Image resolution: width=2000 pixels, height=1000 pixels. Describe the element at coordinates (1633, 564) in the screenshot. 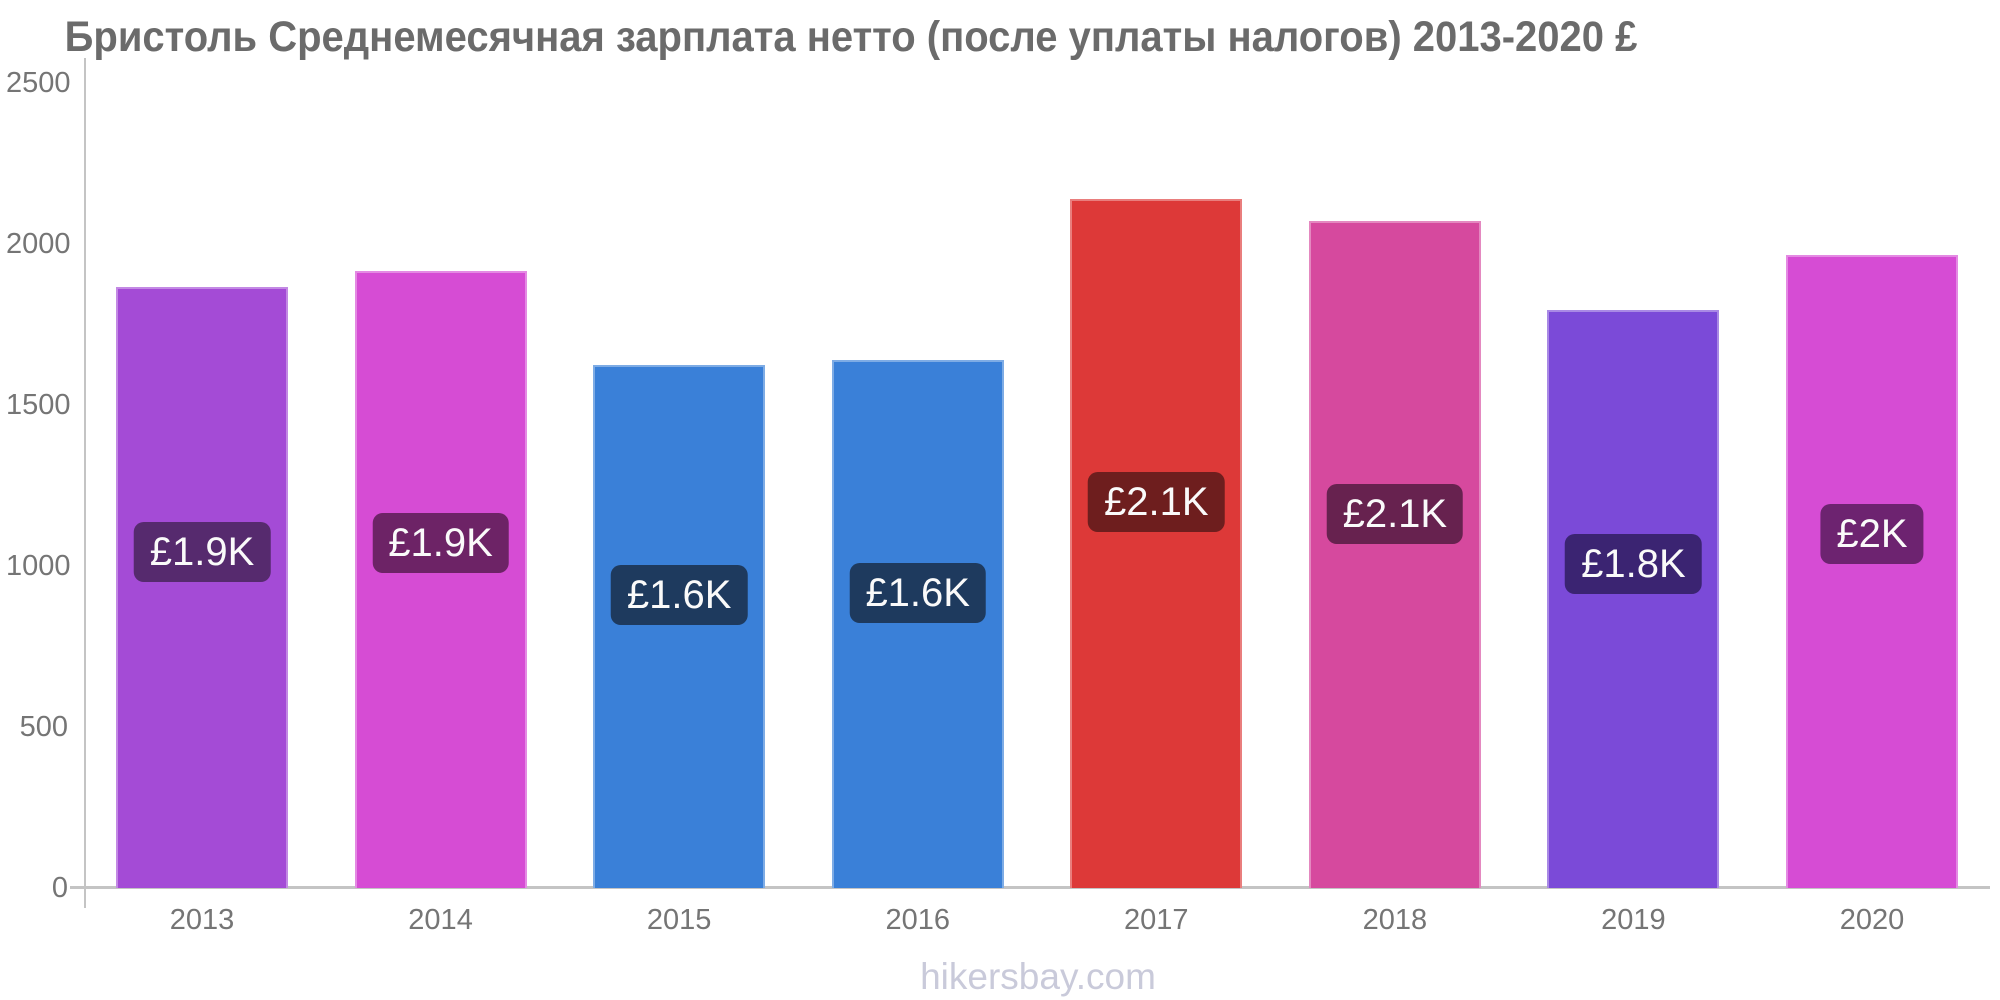

I see `bar-value-badge: £1.8K` at that location.